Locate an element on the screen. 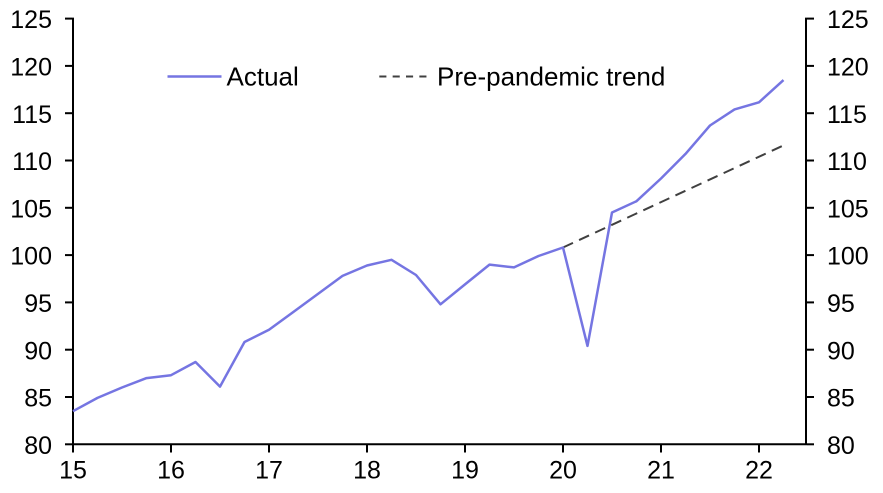 This screenshot has height=493, width=883. svg-text: 21 is located at coordinates (661, 471).